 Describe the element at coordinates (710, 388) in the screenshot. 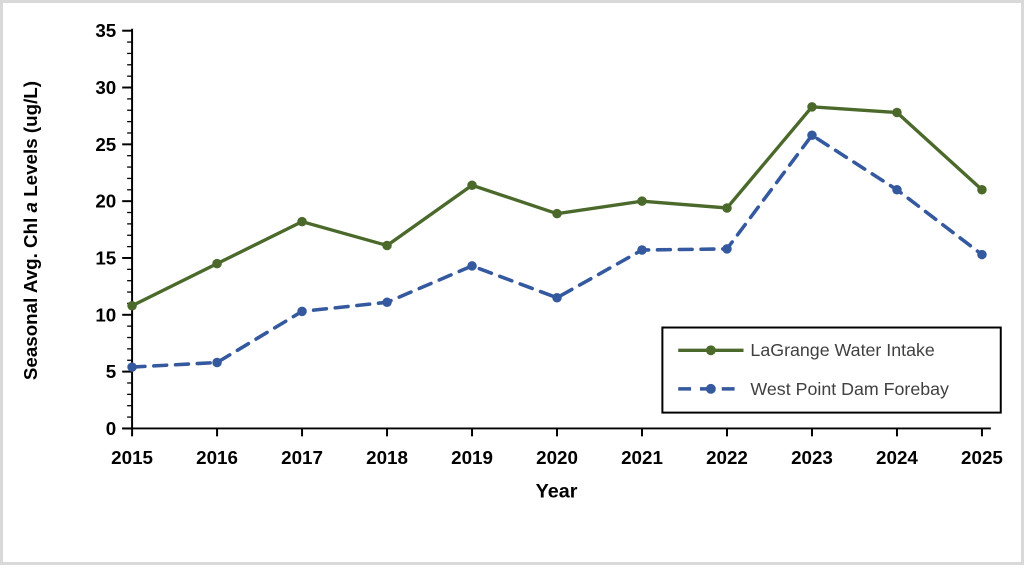

I see `legend-marker-westpoint` at that location.